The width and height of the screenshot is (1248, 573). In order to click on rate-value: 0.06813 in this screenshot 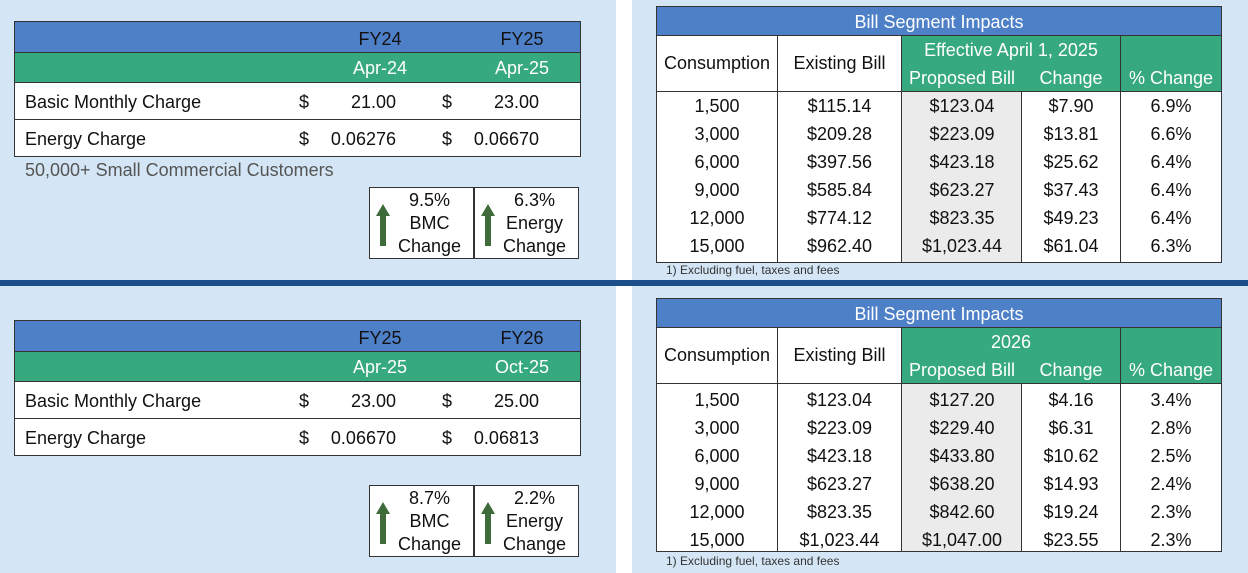, I will do `click(506, 438)`.